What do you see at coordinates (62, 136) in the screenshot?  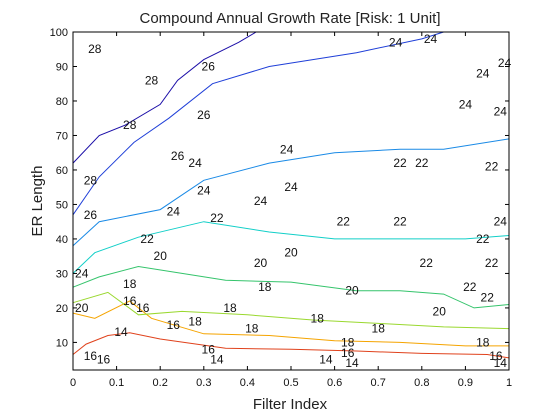 I see `y-tick-label: 70` at bounding box center [62, 136].